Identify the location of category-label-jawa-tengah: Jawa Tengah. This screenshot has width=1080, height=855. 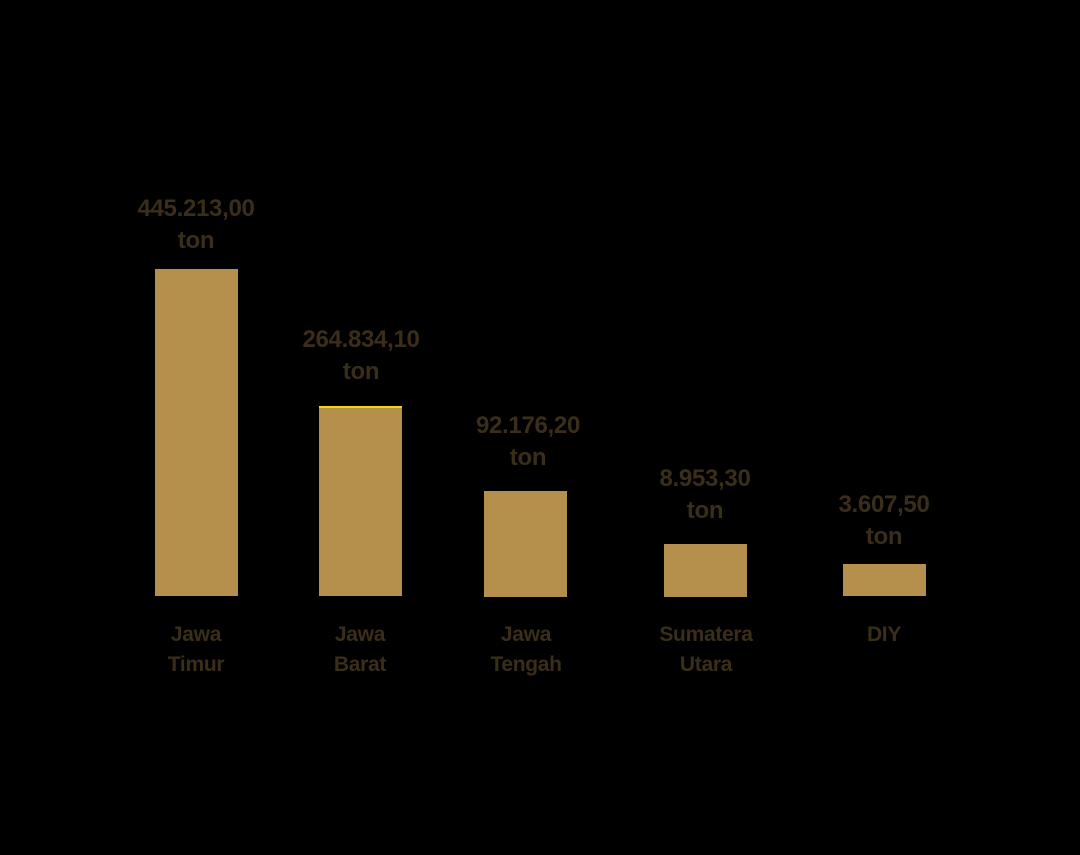
(526, 650).